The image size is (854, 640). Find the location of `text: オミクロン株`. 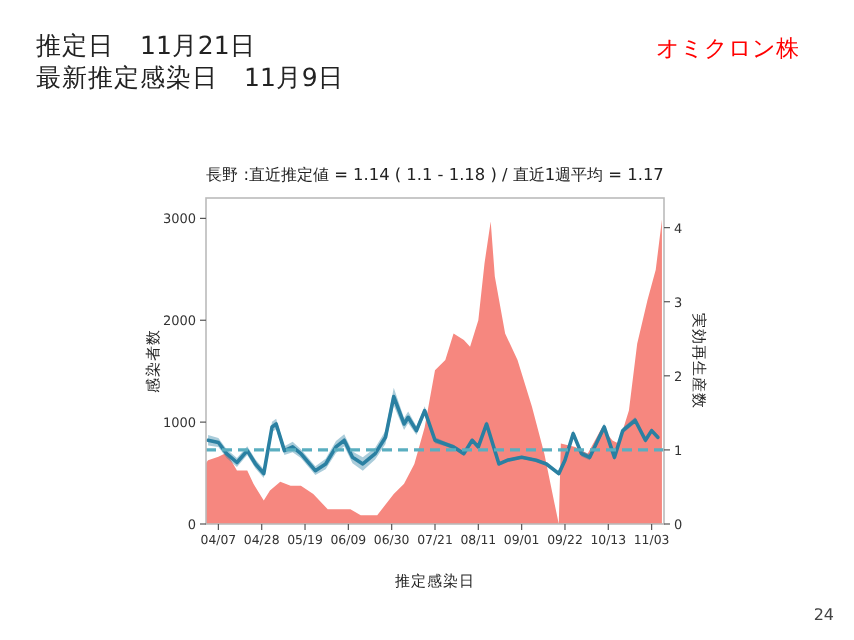

text: オミクロン株 is located at coordinates (728, 48).